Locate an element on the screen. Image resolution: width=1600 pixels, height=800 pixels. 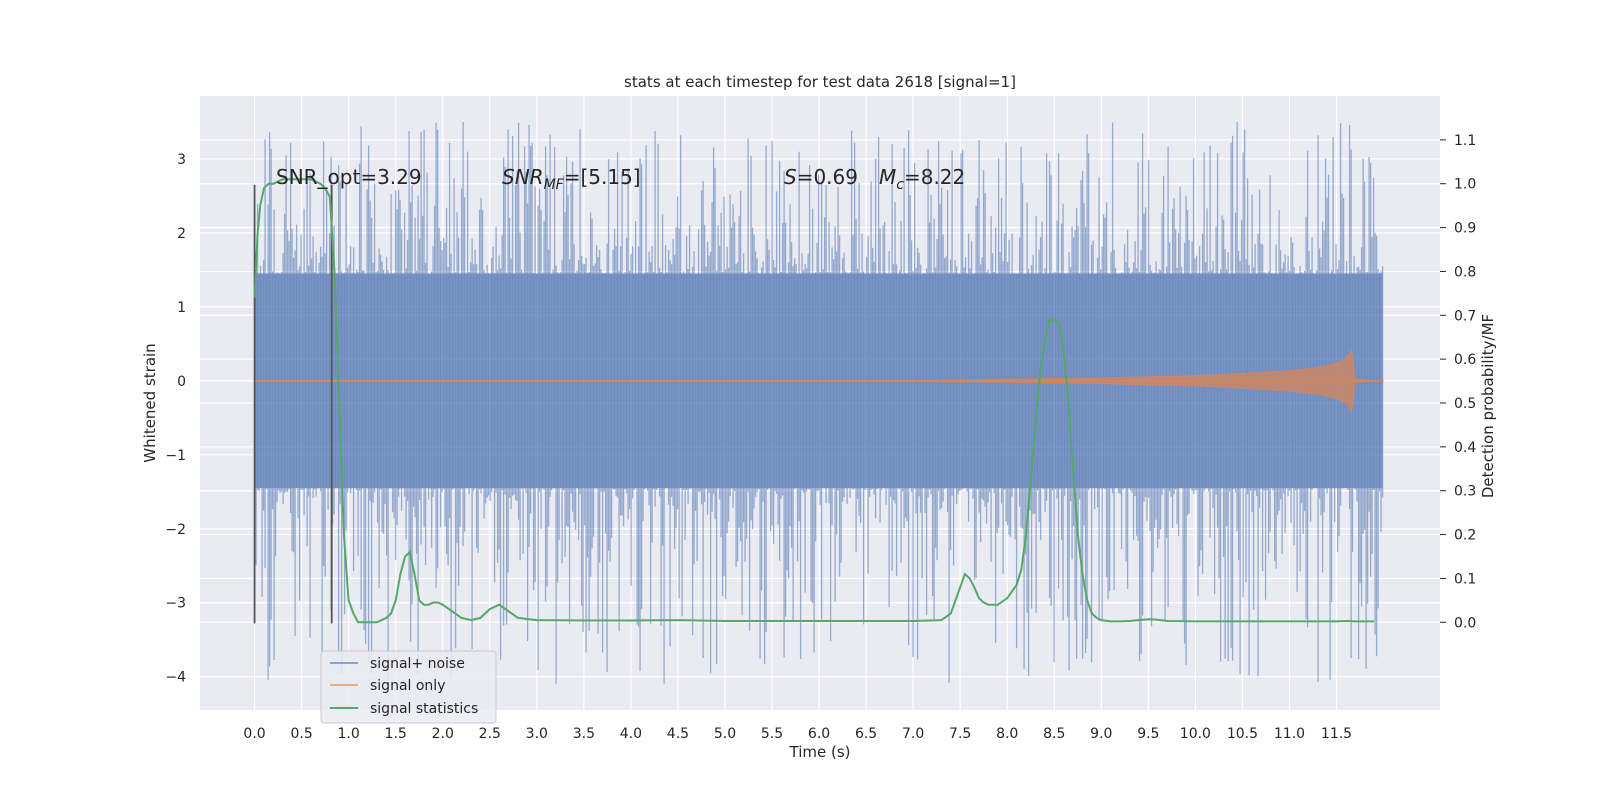
annotation-snr-opt: SNR_opt=3.29 is located at coordinates (349, 177).